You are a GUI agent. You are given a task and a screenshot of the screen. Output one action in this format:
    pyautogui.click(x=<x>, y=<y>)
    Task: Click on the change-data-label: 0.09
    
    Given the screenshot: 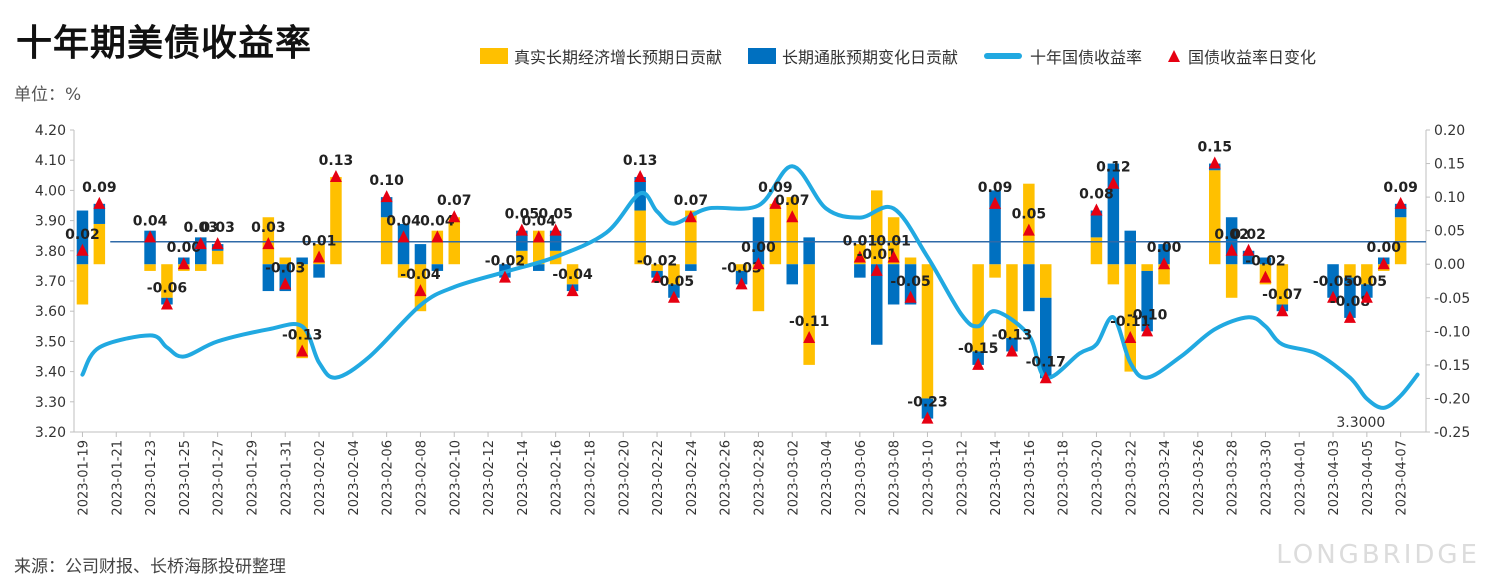 What is the action you would take?
    pyautogui.click(x=775, y=188)
    